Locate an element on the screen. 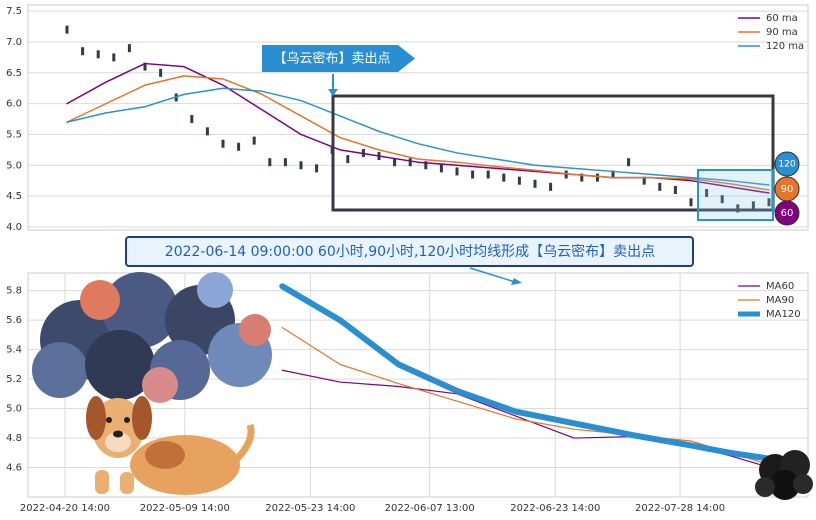 The width and height of the screenshot is (816, 520). legend-label: 90 ma is located at coordinates (782, 32).